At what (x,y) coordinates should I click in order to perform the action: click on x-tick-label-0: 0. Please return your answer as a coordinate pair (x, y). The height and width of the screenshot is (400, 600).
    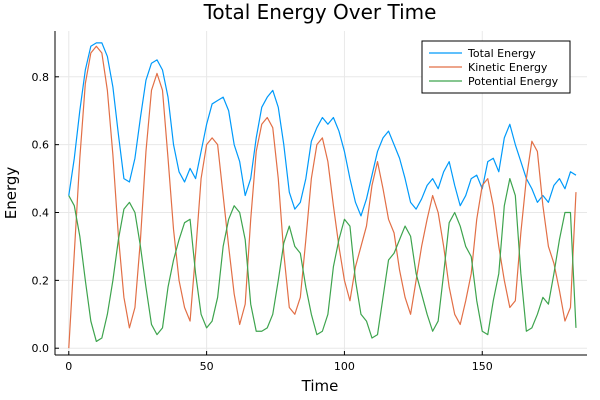
    Looking at the image, I should click on (68, 366).